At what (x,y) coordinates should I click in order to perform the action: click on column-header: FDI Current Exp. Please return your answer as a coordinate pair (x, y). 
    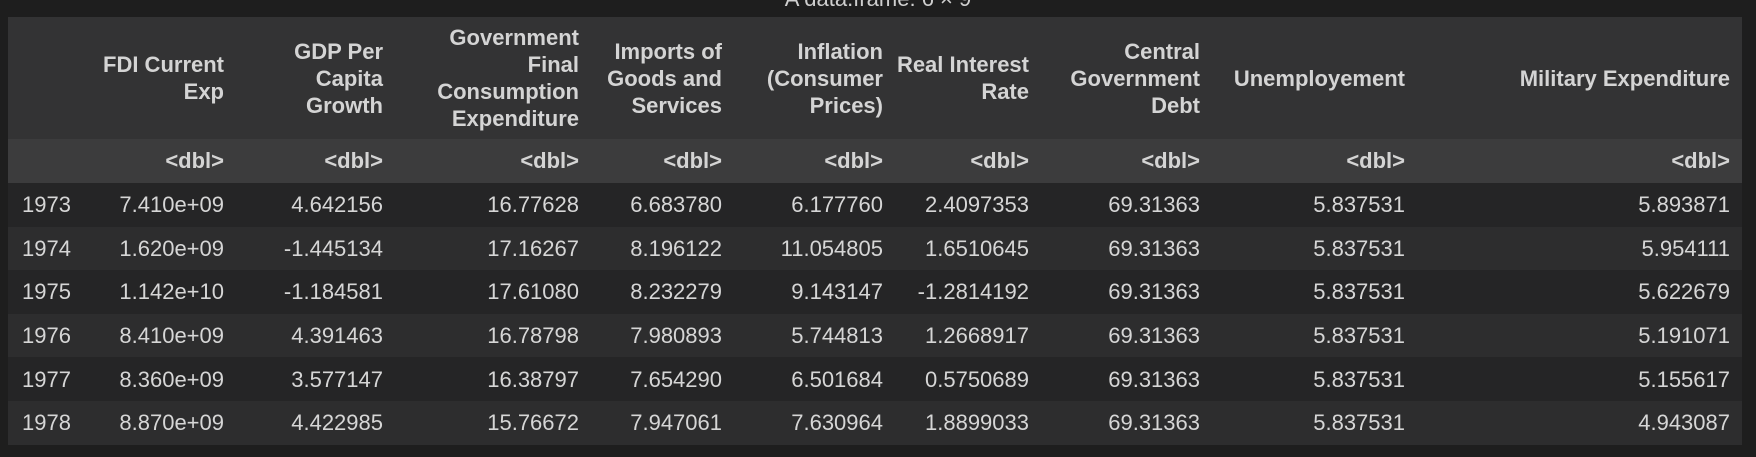
    Looking at the image, I should click on (164, 78).